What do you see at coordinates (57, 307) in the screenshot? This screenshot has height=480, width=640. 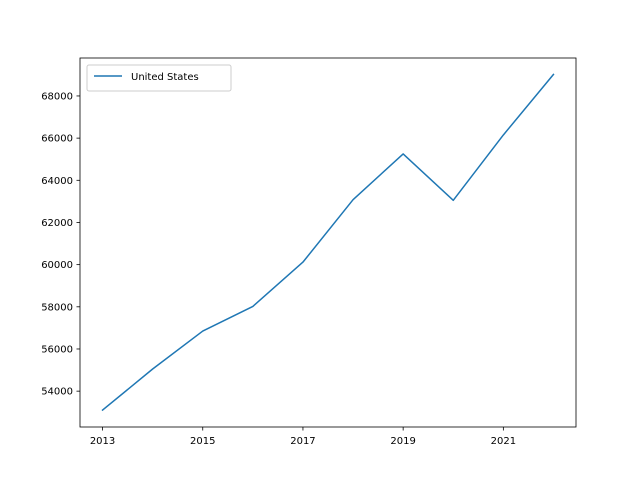 I see `y-tick-label: 58000` at bounding box center [57, 307].